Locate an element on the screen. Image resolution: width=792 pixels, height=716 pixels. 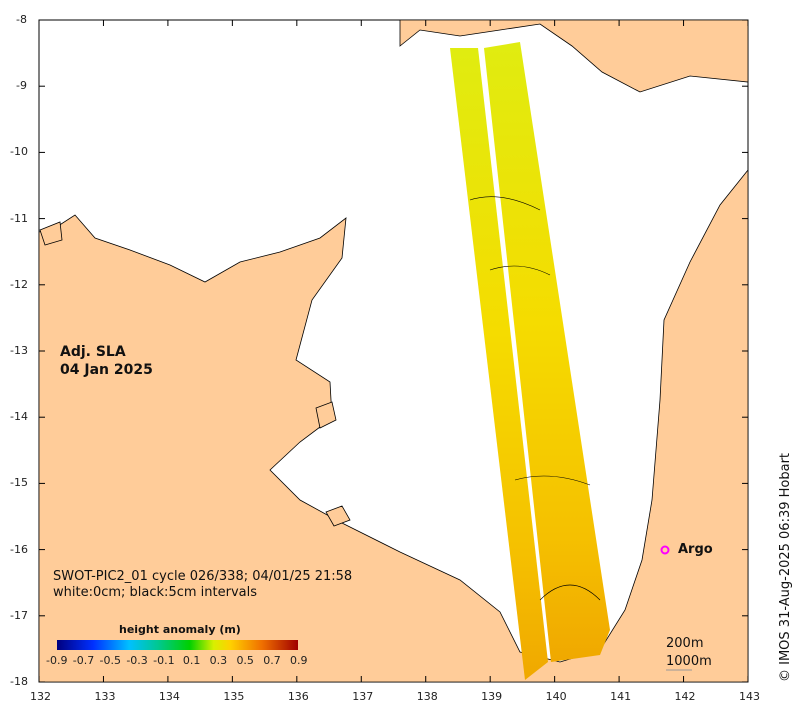
x-tick-label: 132 is located at coordinates (40, 696).